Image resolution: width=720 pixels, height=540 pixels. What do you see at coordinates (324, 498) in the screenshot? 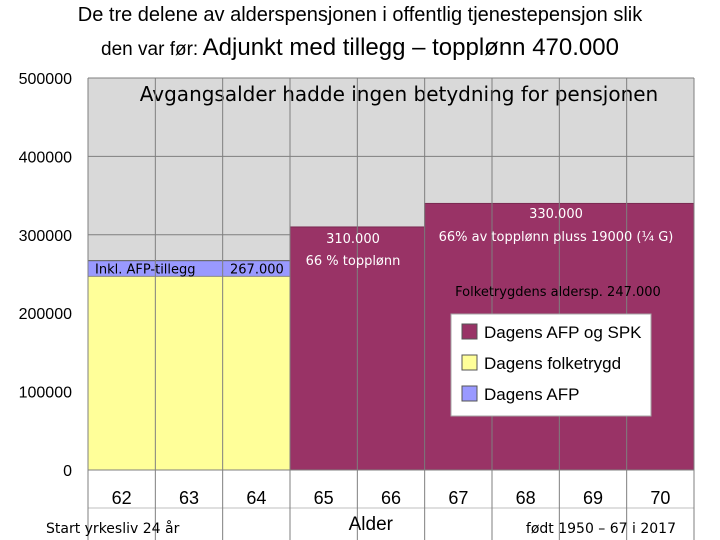
I see `x-tick-label: 65` at bounding box center [324, 498].